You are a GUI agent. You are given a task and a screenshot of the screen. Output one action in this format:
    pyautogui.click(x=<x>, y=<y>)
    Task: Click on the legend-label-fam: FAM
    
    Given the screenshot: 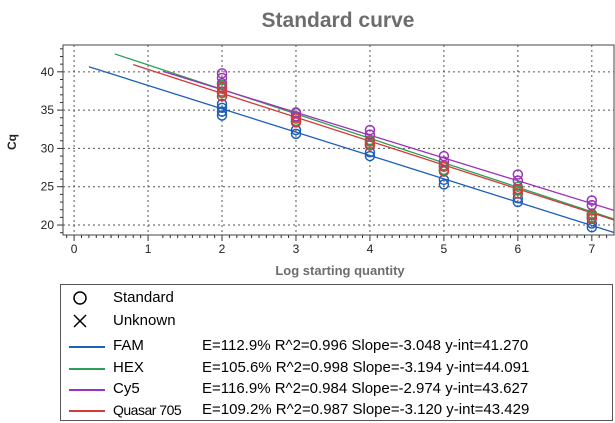 What is the action you would take?
    pyautogui.click(x=128, y=345)
    